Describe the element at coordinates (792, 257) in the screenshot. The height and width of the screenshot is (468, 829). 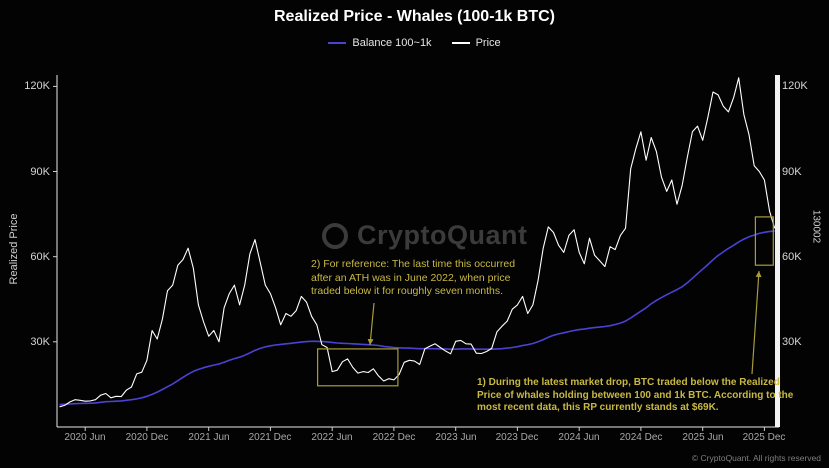
I see `y-tick-label-right: 60K` at that location.